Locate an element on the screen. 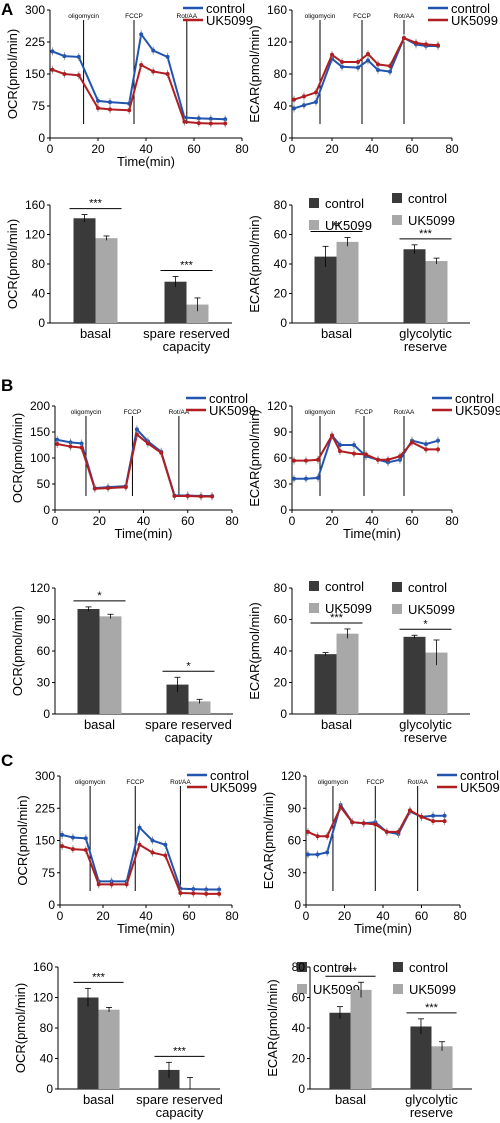 The width and height of the screenshot is (500, 1123). injection-label: FCCP is located at coordinates (362, 16).